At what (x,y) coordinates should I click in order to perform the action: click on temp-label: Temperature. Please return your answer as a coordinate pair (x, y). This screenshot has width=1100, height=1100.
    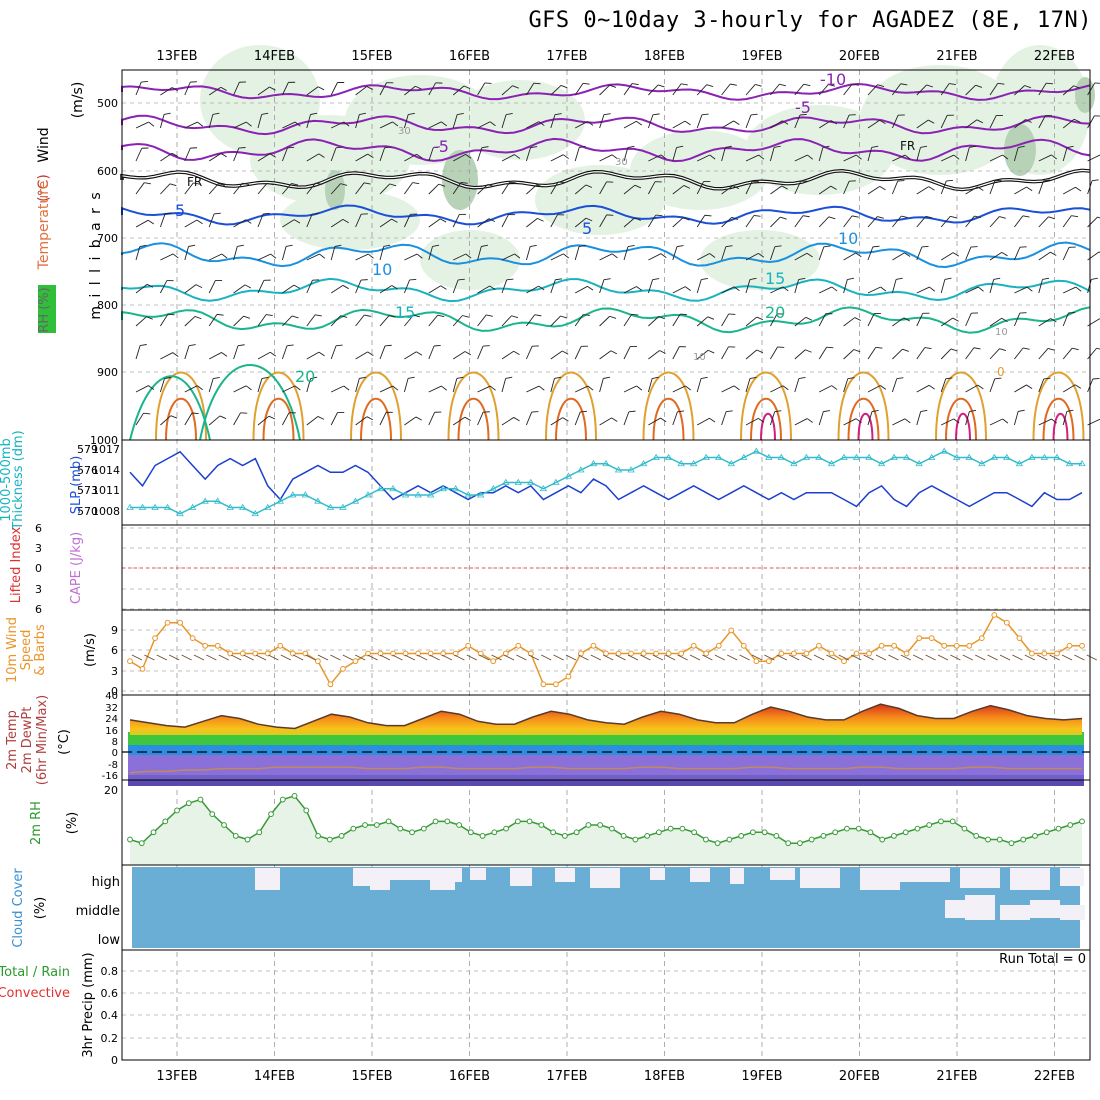
    Looking at the image, I should click on (44, 226).